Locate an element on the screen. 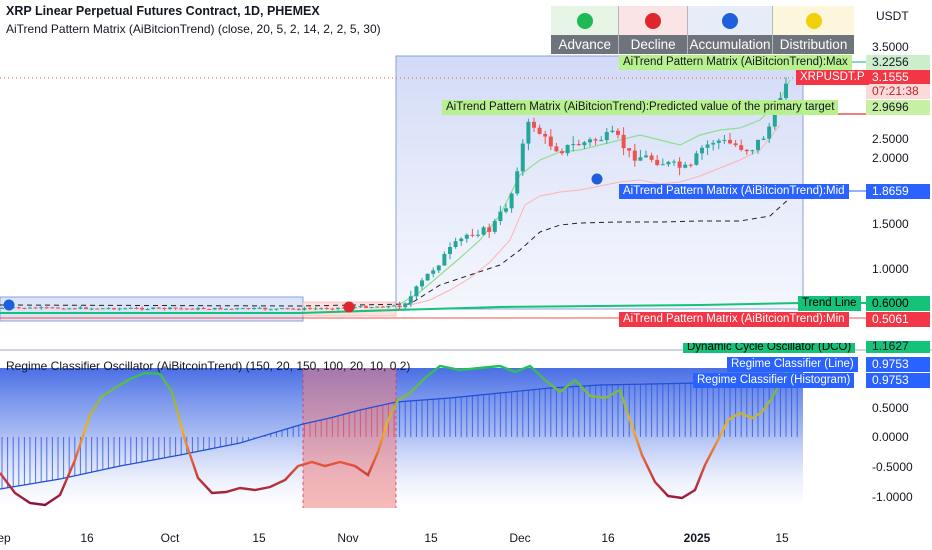 The height and width of the screenshot is (550, 932). osc-decline-zone is located at coordinates (349, 438).